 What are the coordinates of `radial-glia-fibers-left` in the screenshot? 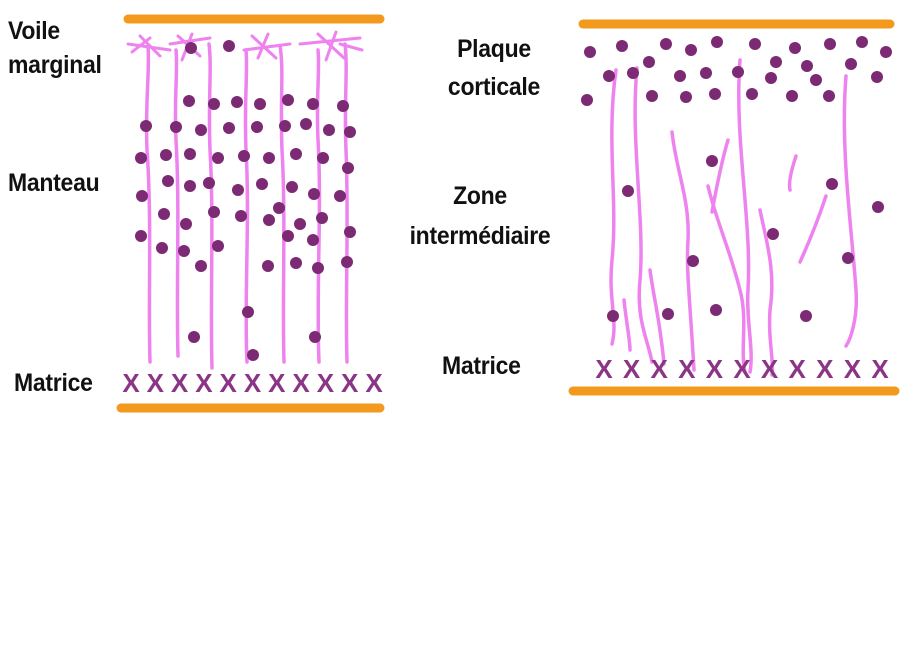 It's located at (246, 206).